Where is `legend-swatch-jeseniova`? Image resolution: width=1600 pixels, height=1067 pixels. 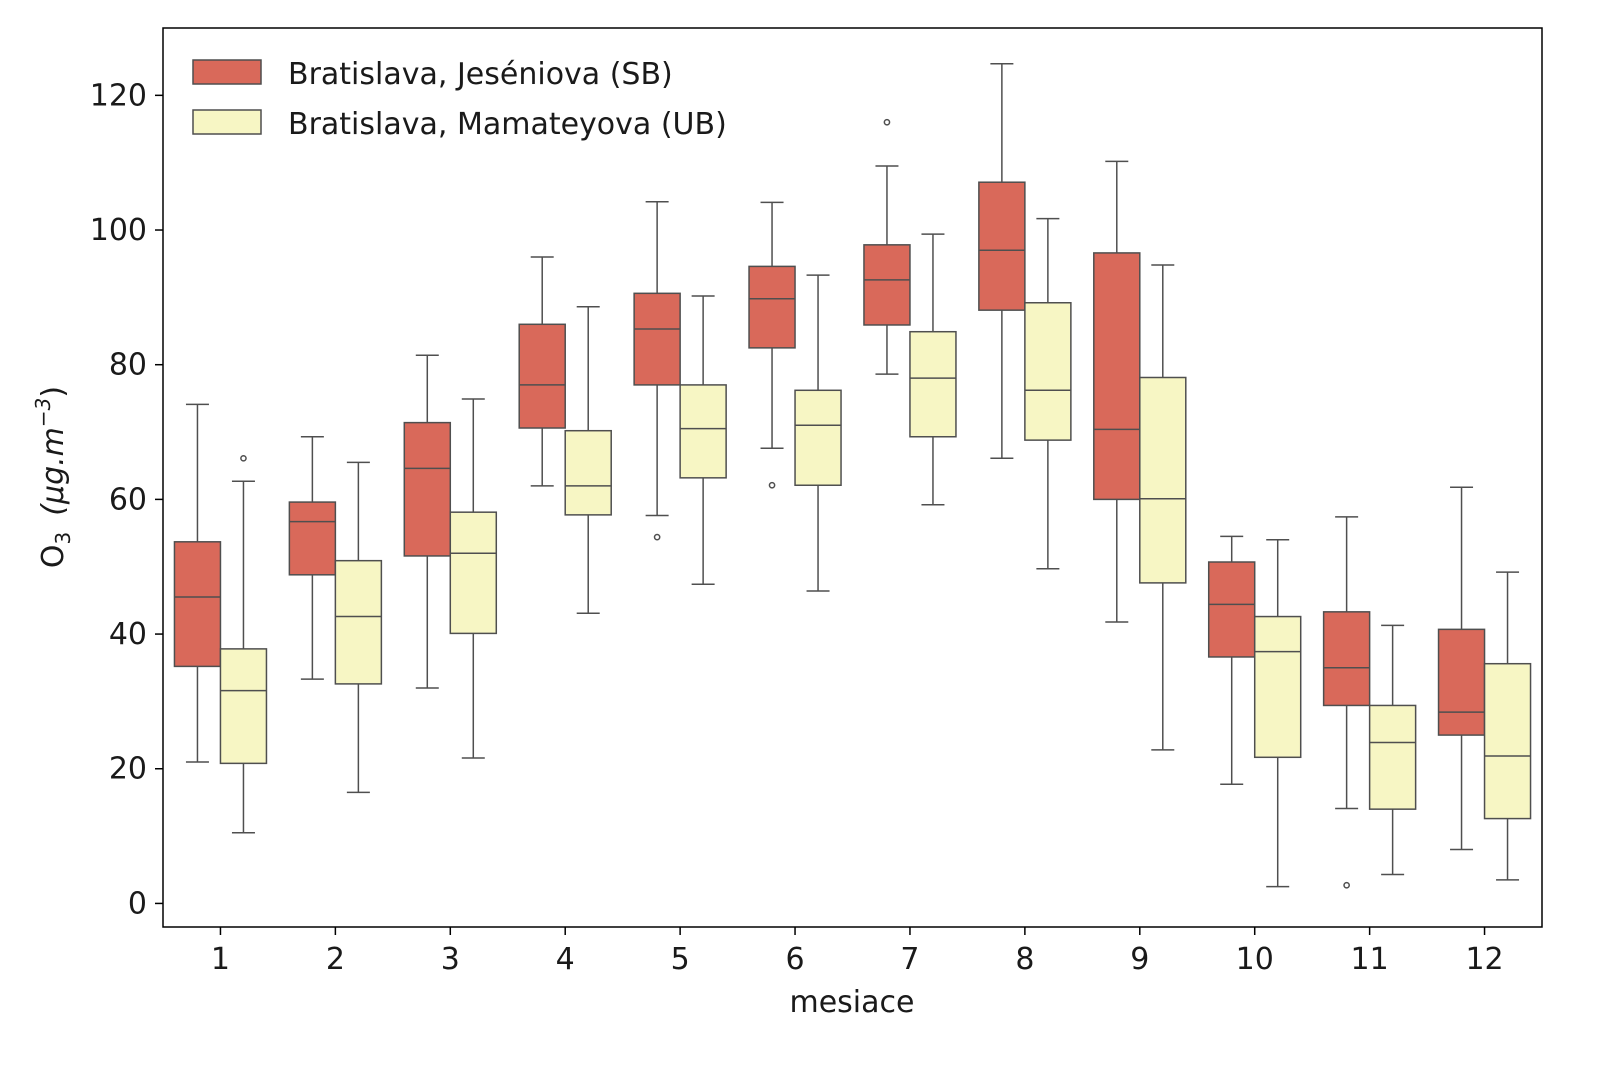
legend-swatch-jeseniova is located at coordinates (227, 72).